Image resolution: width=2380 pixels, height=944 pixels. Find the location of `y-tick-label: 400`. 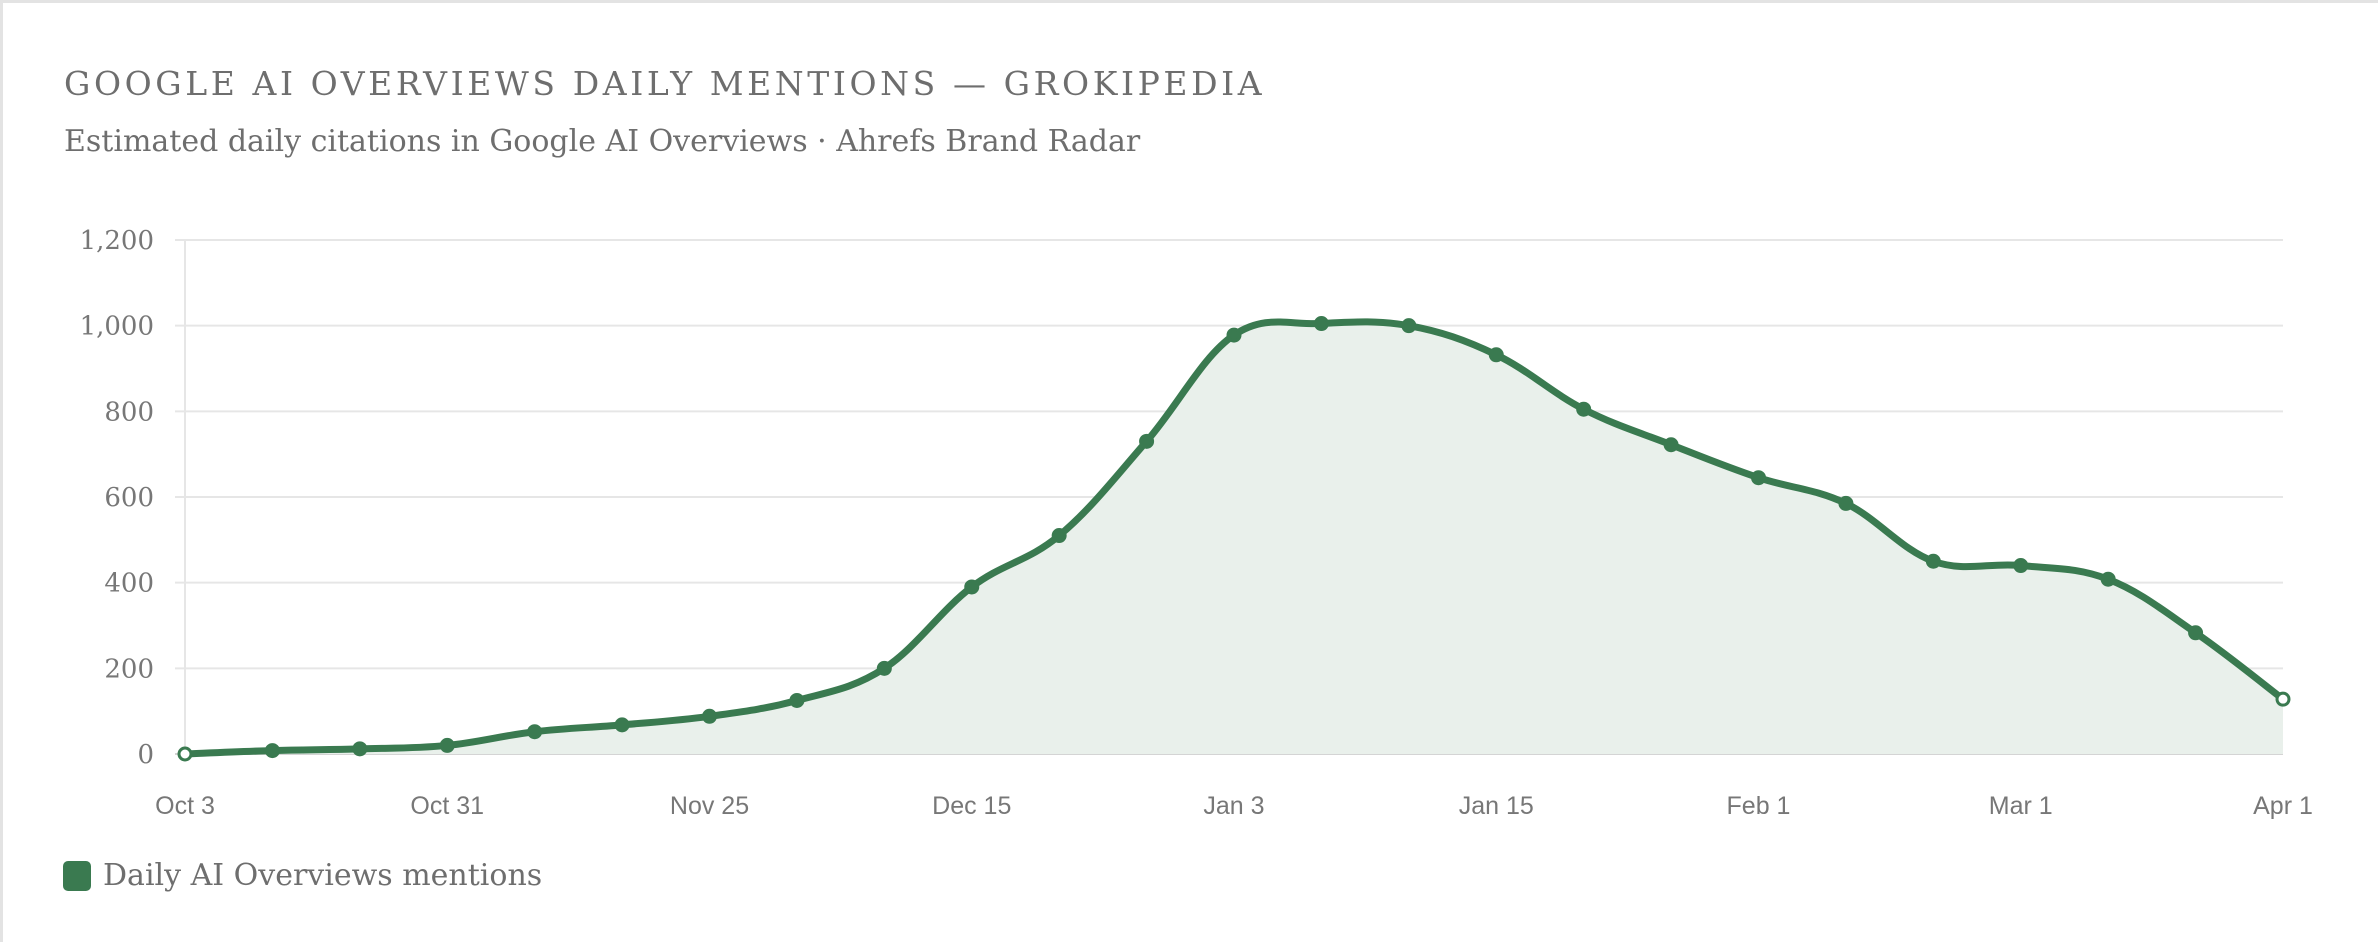

y-tick-label: 400 is located at coordinates (129, 584).